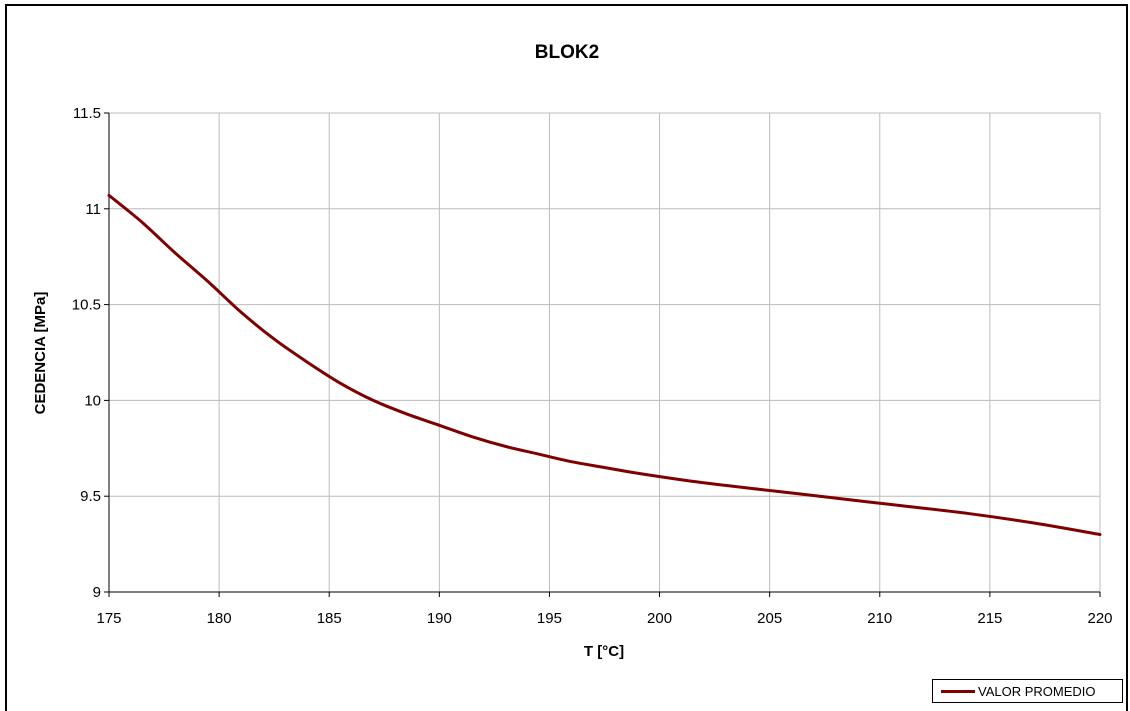  What do you see at coordinates (604, 651) in the screenshot?
I see `x-axis-label: T [°C]` at bounding box center [604, 651].